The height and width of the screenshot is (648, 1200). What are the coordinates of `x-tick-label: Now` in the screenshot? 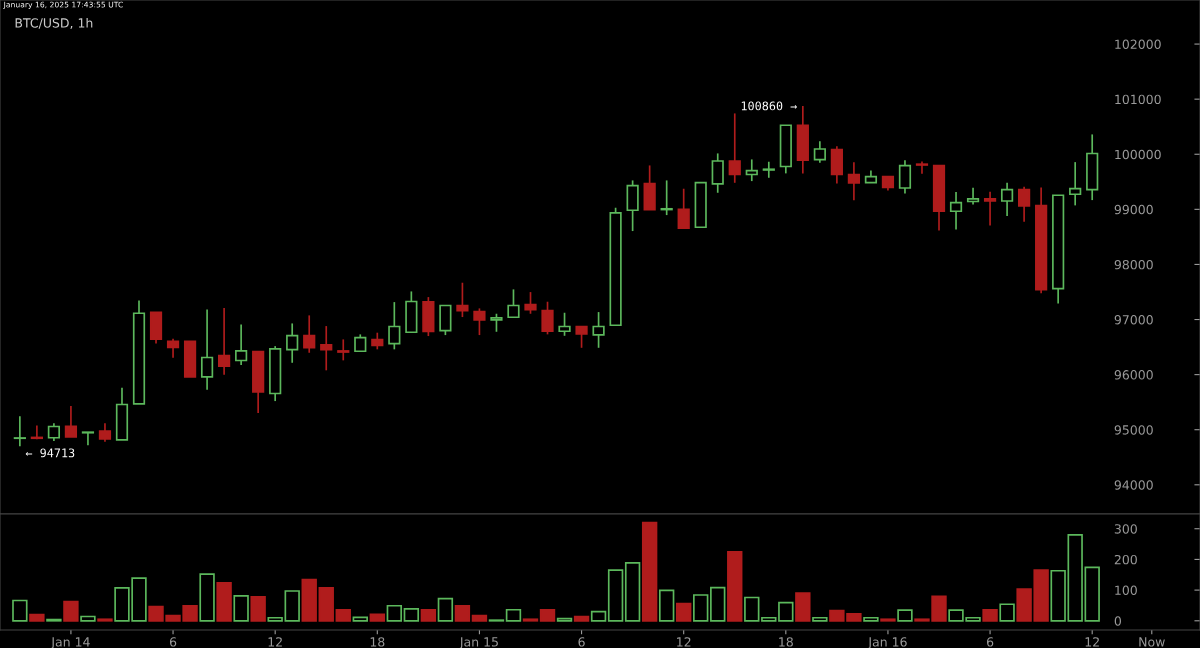 It's located at (1152, 642).